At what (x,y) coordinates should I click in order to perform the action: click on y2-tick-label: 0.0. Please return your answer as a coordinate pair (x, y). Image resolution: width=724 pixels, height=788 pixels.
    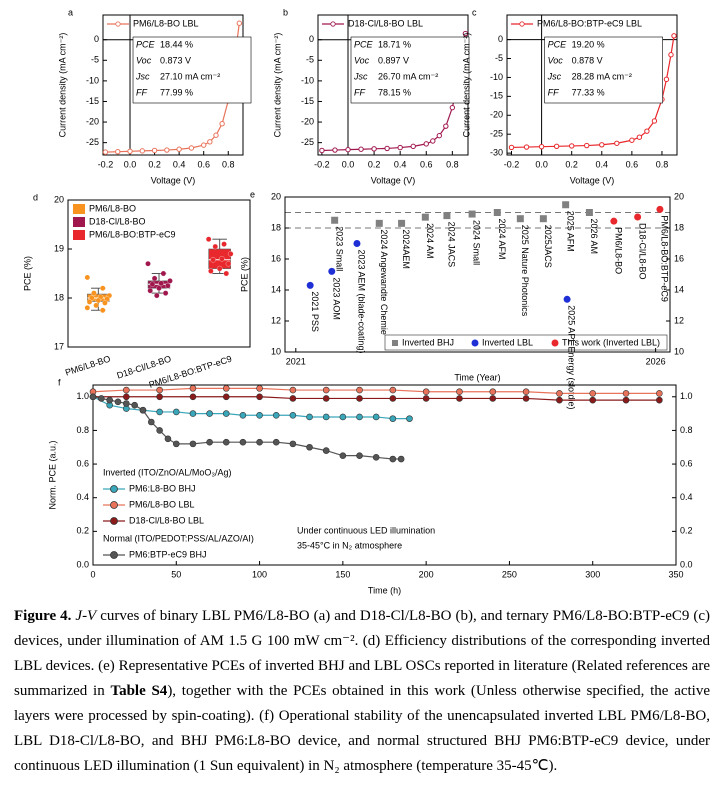
    Looking at the image, I should click on (686, 564).